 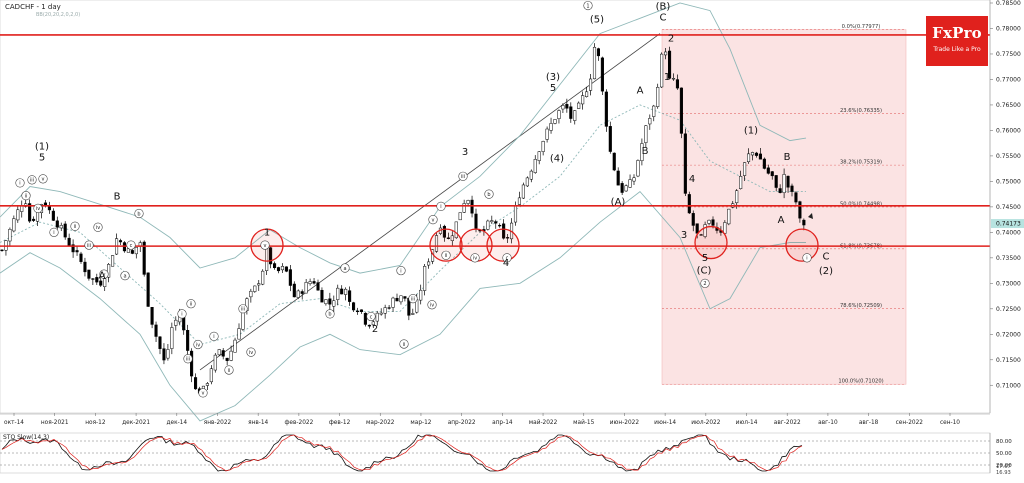 I want to click on time-tick-label: сен-10, so click(x=950, y=423).